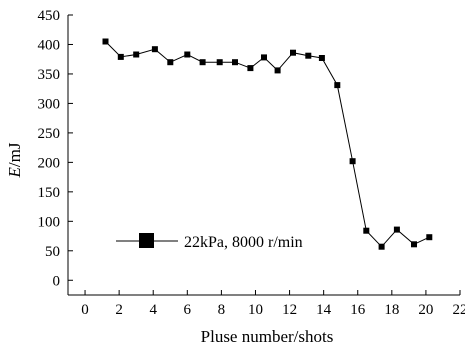 This screenshot has width=465, height=349. I want to click on y-tick-label: 0, so click(57, 281).